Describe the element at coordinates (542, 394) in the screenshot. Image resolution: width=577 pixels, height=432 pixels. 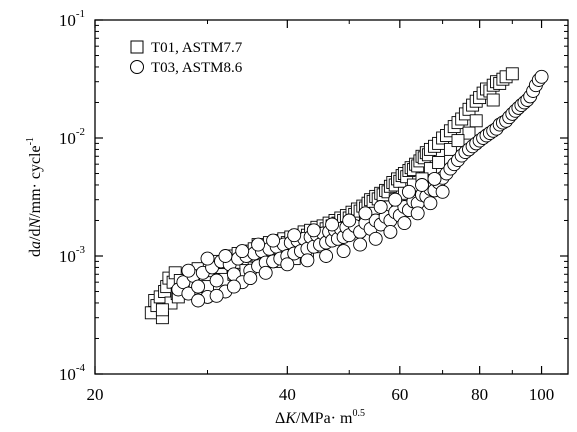
I see `x-tick-label: 100` at that location.